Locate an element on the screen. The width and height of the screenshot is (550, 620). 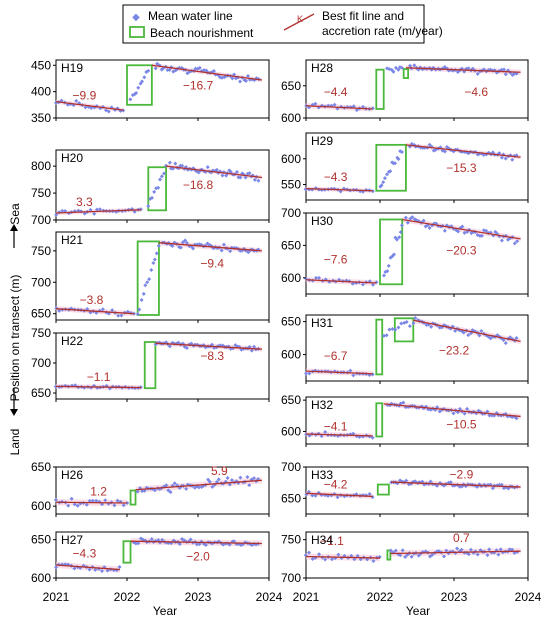
panel-h28: −4.4 −4.6 H28 600 650 is located at coordinates (405, 92).